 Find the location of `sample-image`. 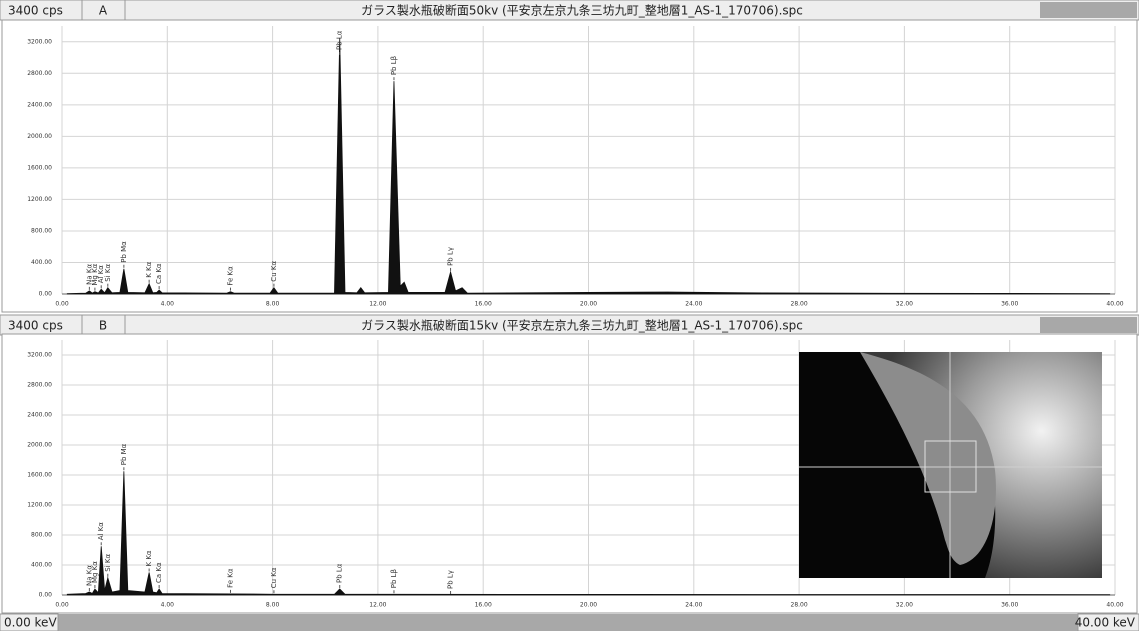

sample-image is located at coordinates (950, 465).